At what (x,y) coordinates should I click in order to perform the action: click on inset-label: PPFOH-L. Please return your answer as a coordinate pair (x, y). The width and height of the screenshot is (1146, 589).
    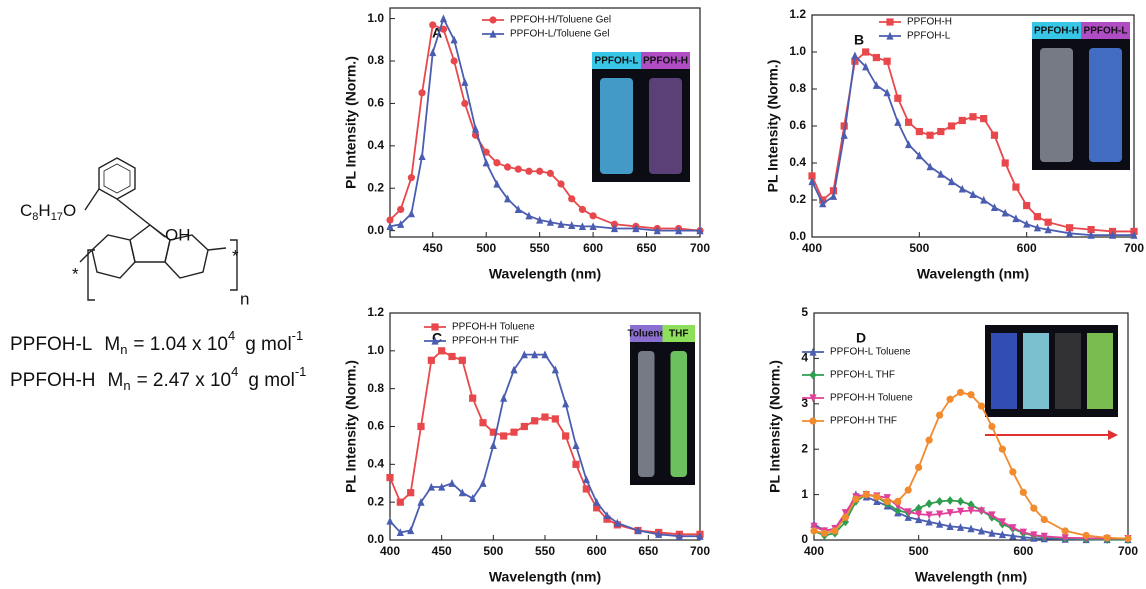
    Looking at the image, I should click on (1106, 31).